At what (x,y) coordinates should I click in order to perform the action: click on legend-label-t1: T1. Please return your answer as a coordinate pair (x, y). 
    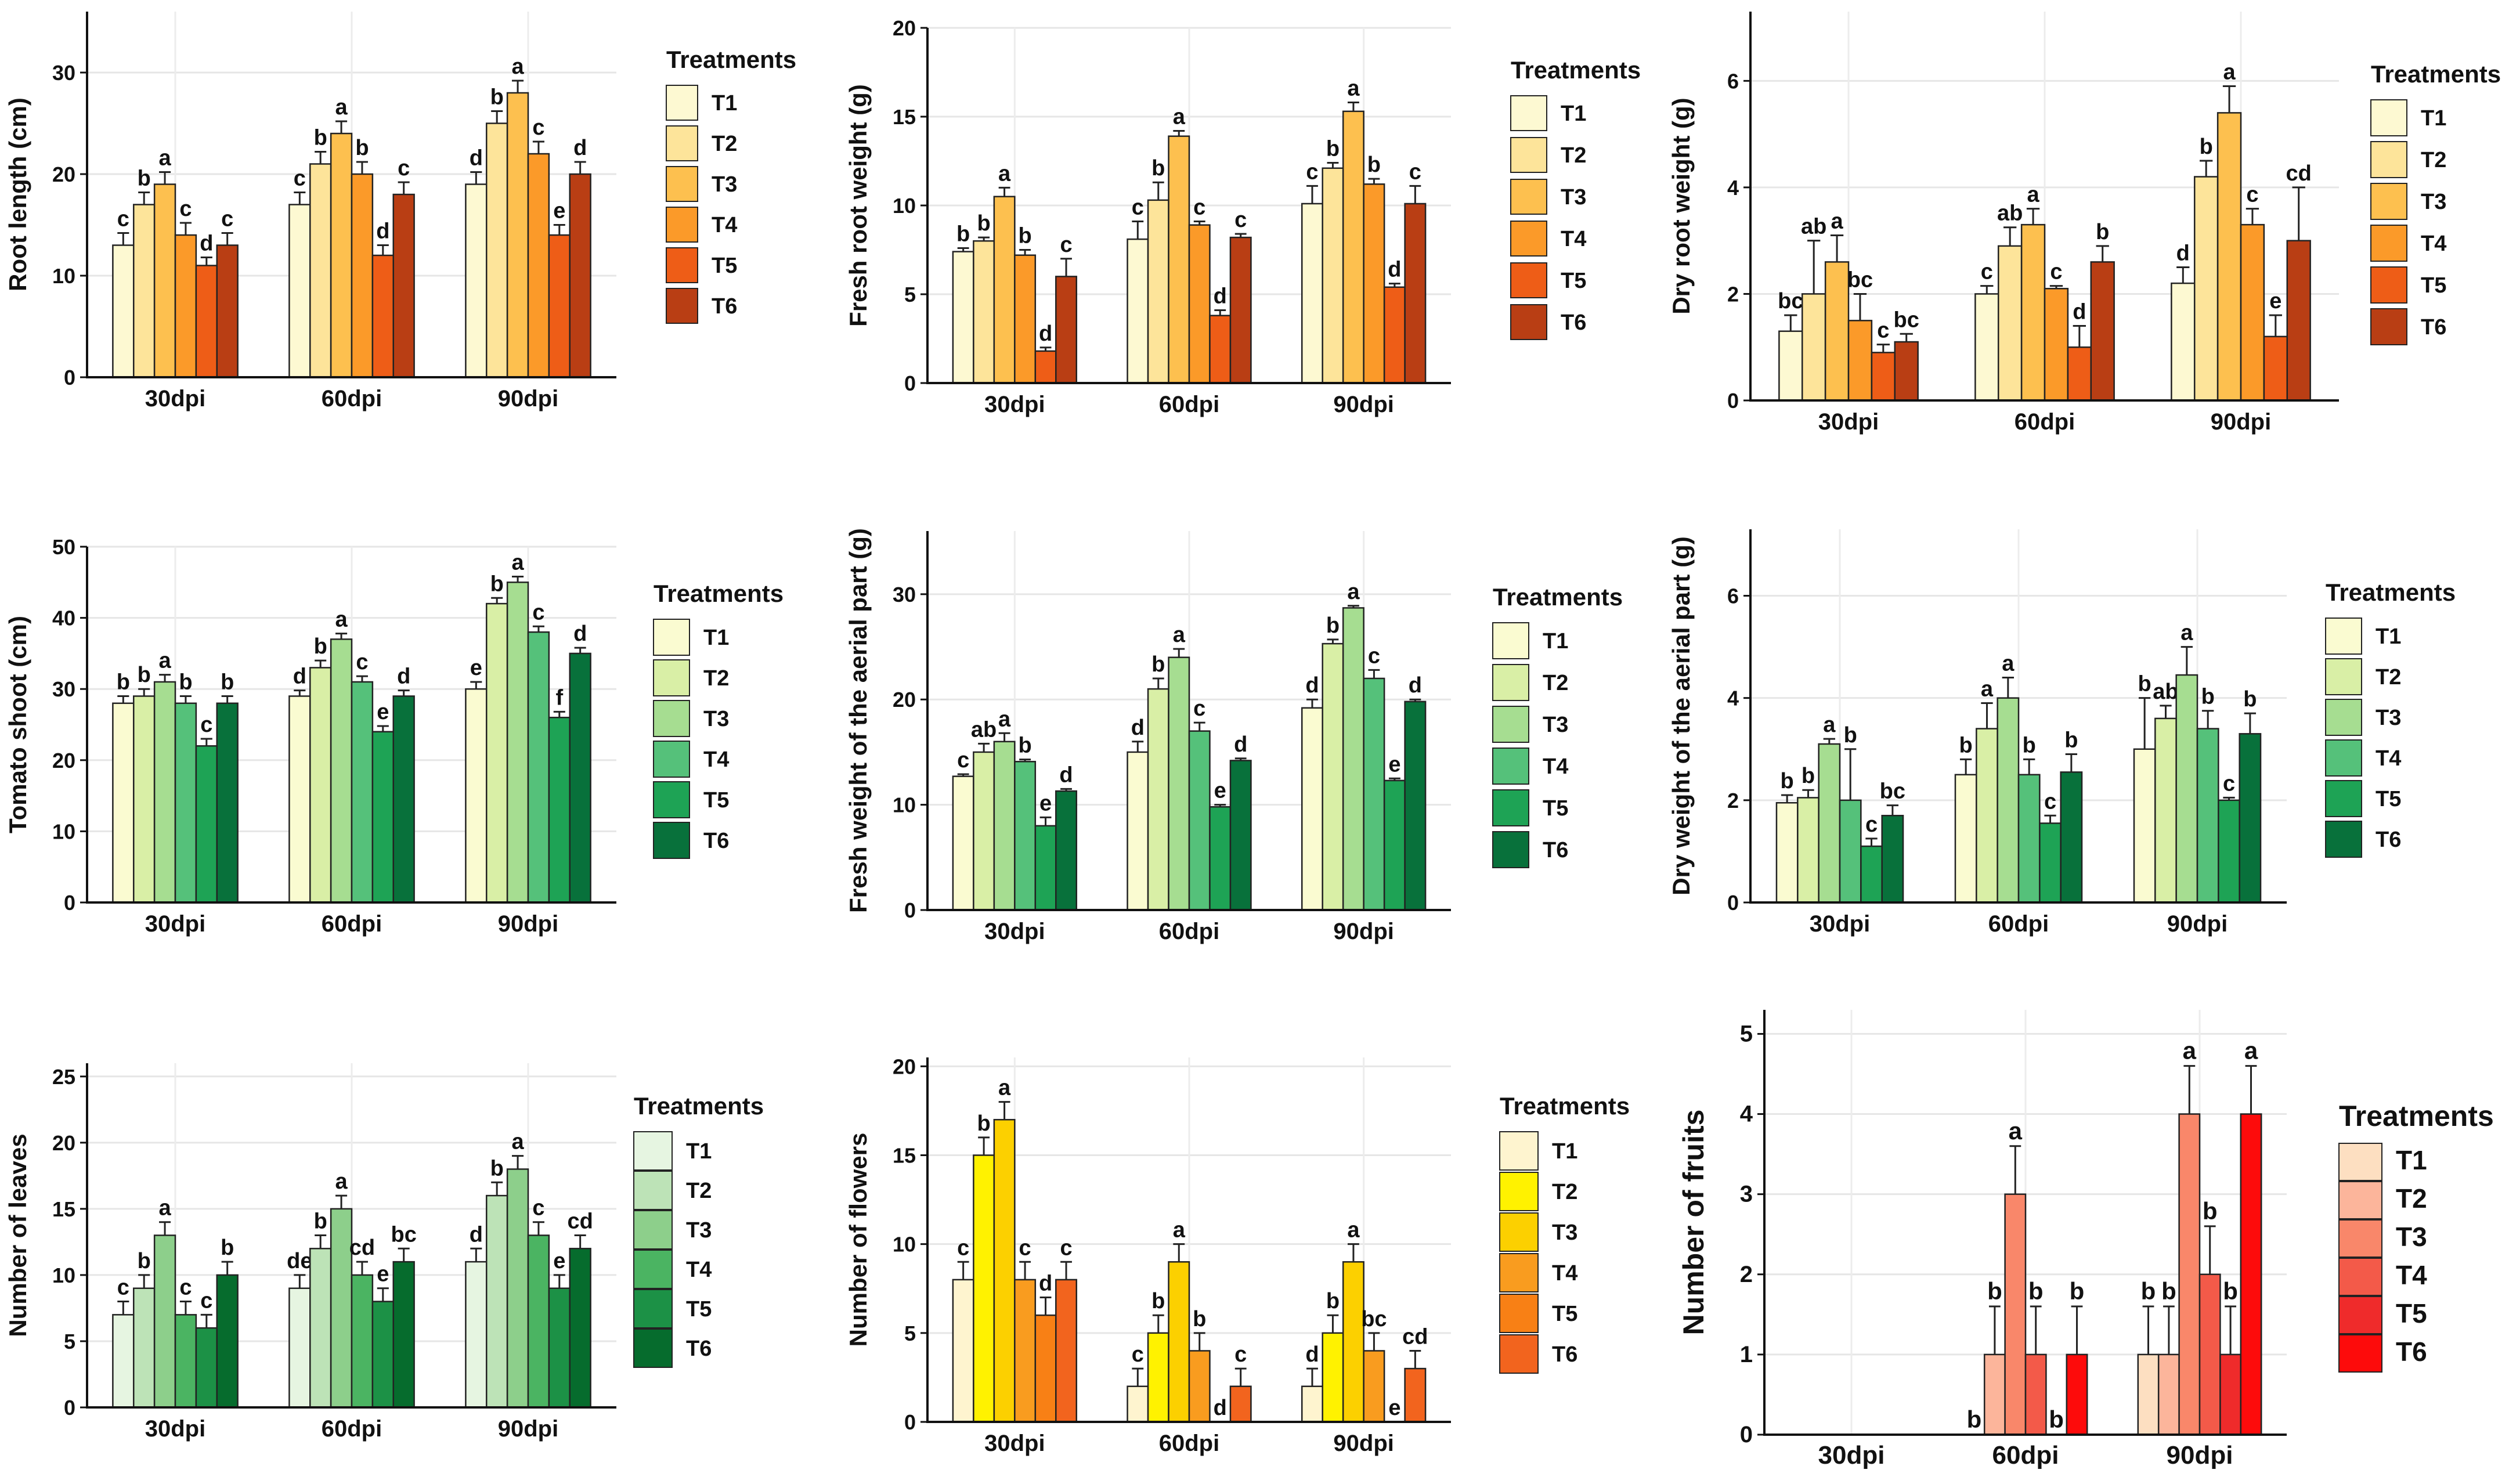
    Looking at the image, I should click on (725, 103).